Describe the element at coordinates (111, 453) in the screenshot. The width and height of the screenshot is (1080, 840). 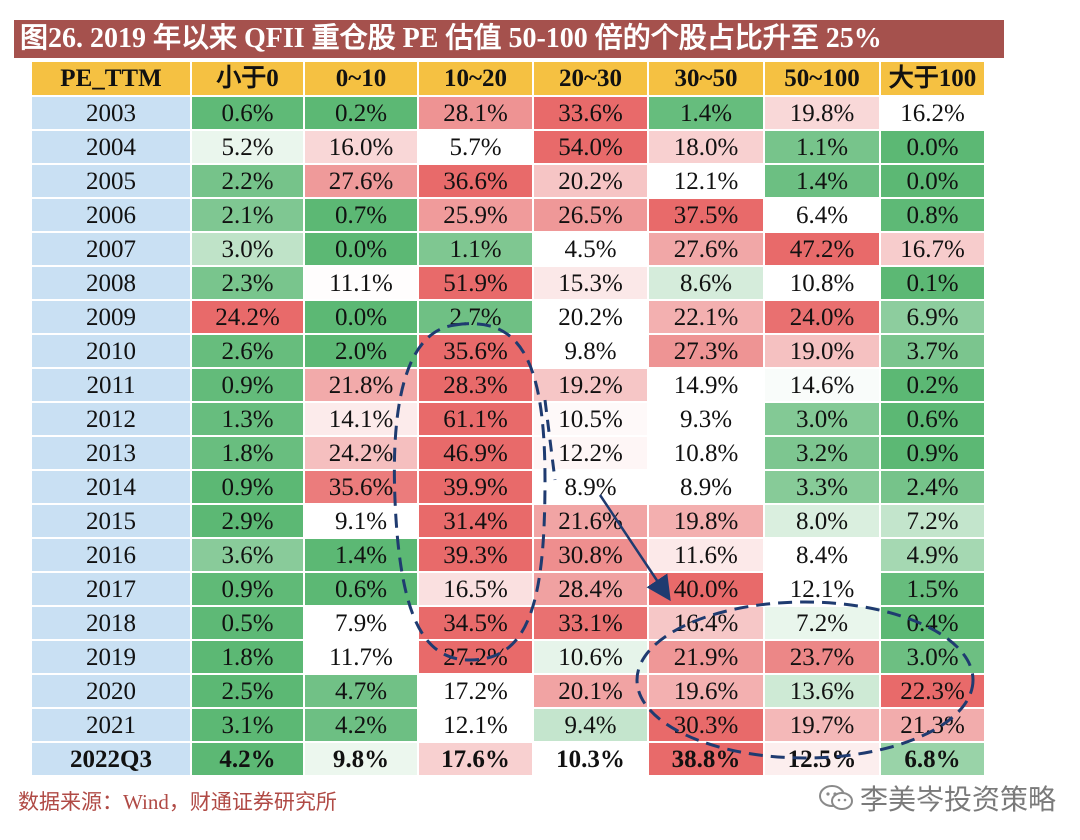
I see `row-label: 2013` at that location.